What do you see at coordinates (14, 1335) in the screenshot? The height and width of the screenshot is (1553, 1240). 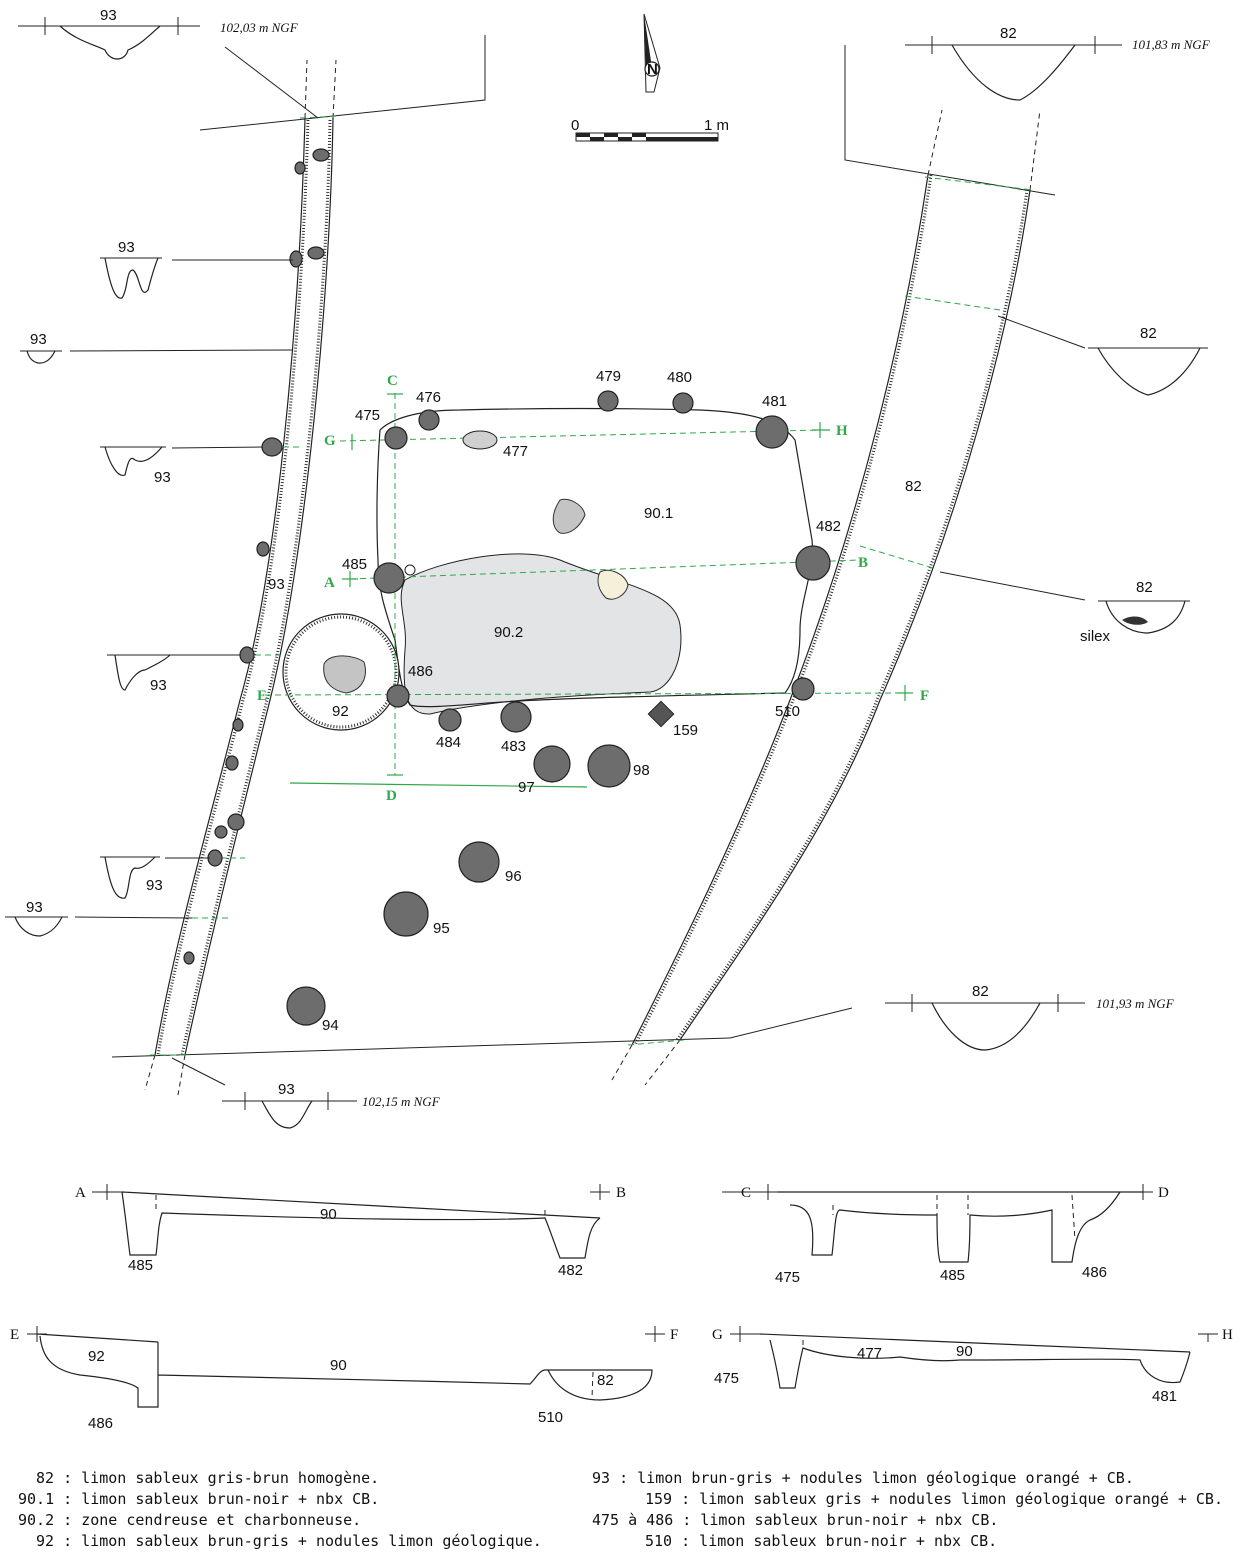 I see `profile-ef-e: E` at bounding box center [14, 1335].